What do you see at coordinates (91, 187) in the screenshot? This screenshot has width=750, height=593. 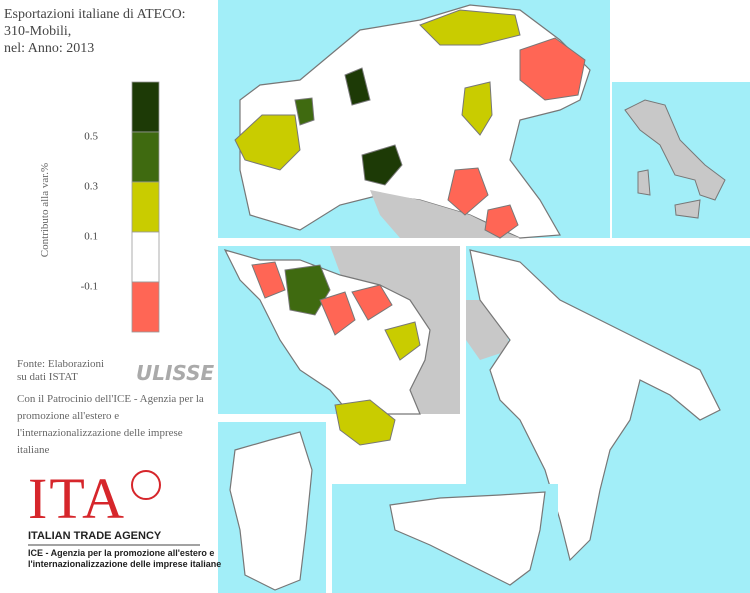 I see `legend-tick-label: 0.3` at bounding box center [91, 187].